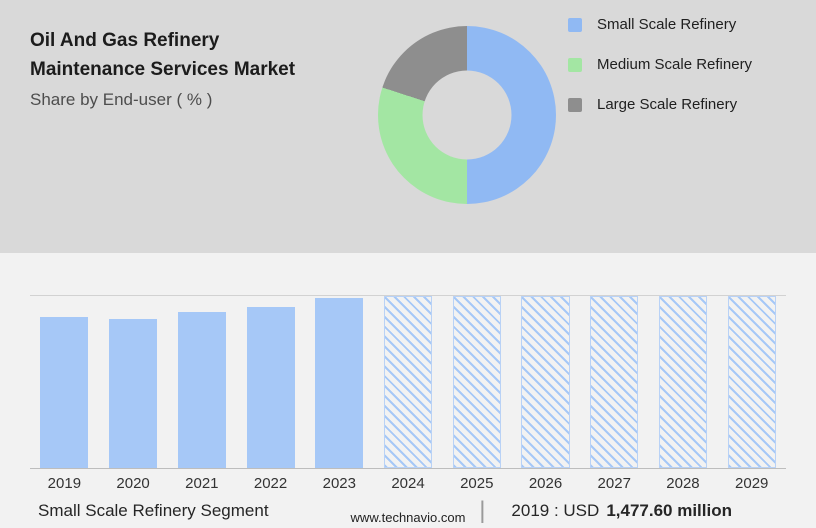  Describe the element at coordinates (675, 64) in the screenshot. I see `legend-label: Medium Scale Refinery` at that location.